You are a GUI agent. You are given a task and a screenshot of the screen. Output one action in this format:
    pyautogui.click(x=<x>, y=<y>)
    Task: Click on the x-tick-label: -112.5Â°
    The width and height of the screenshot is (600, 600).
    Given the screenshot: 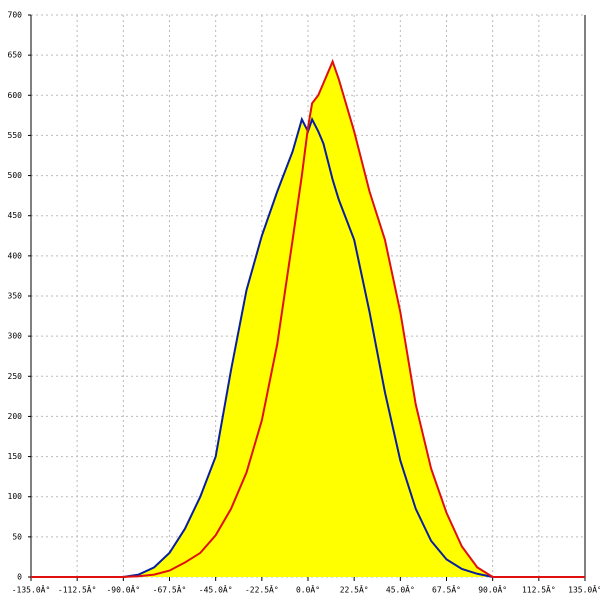 What is the action you would take?
    pyautogui.click(x=77, y=589)
    